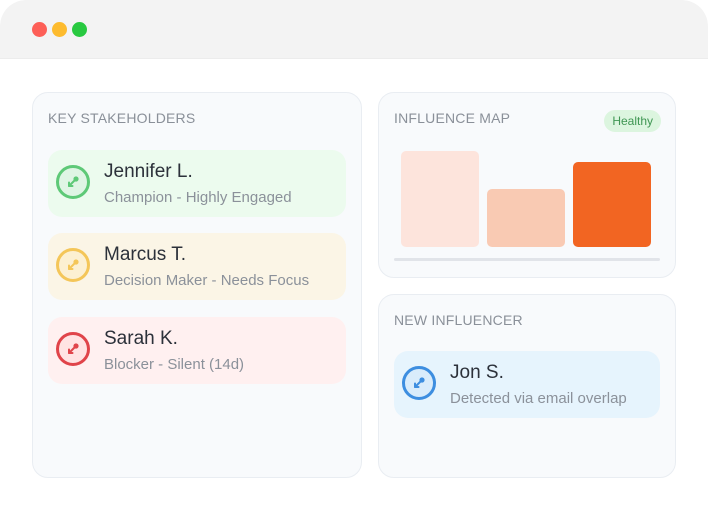 The image size is (708, 510). Describe the element at coordinates (527, 259) in the screenshot. I see `chart-baseline` at that location.